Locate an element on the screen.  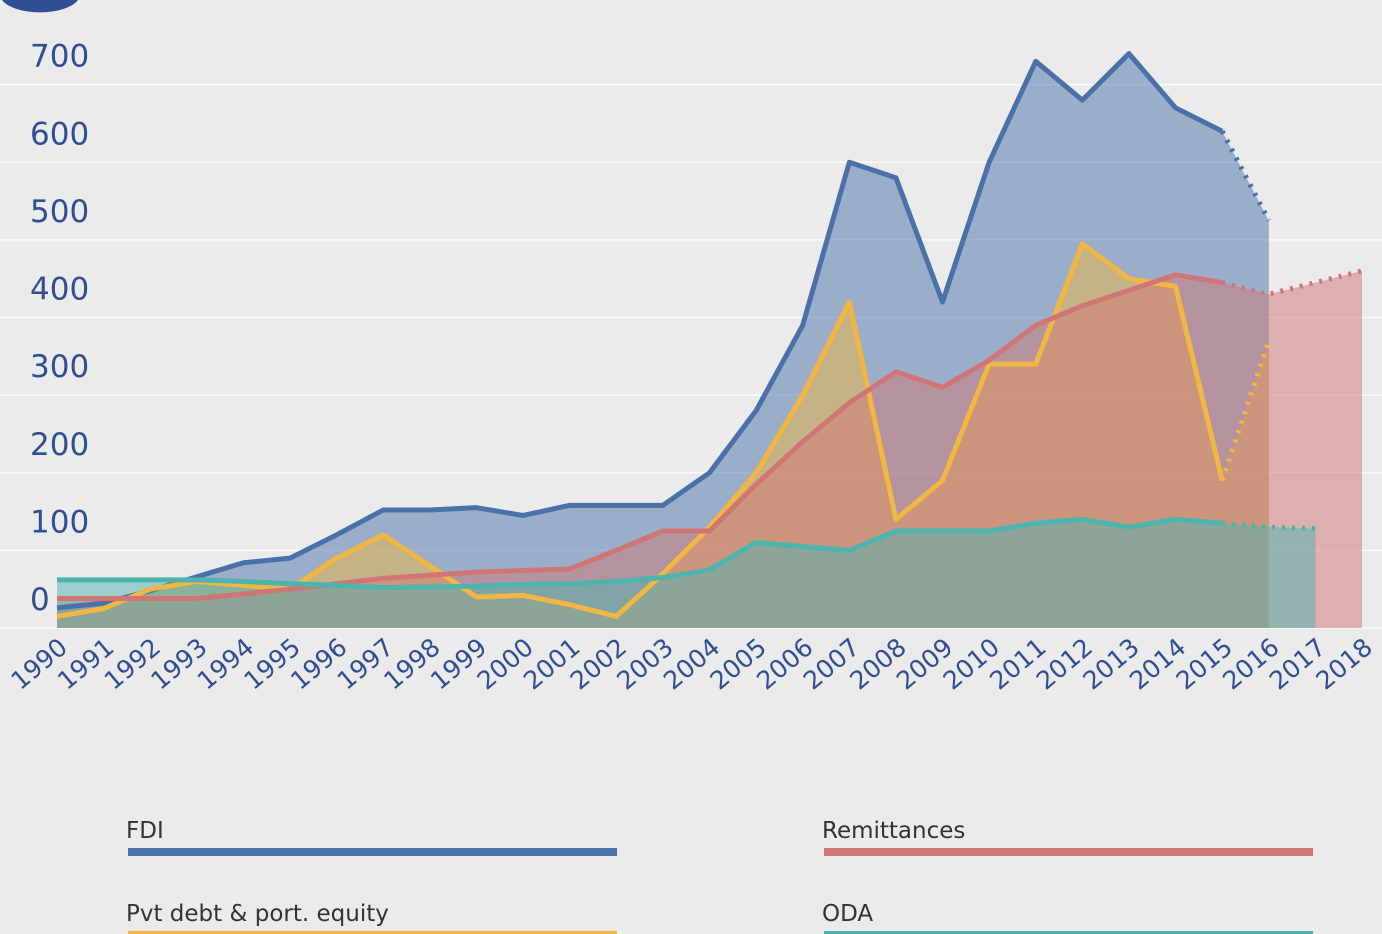
y-tick-label: 300 is located at coordinates (59, 367).